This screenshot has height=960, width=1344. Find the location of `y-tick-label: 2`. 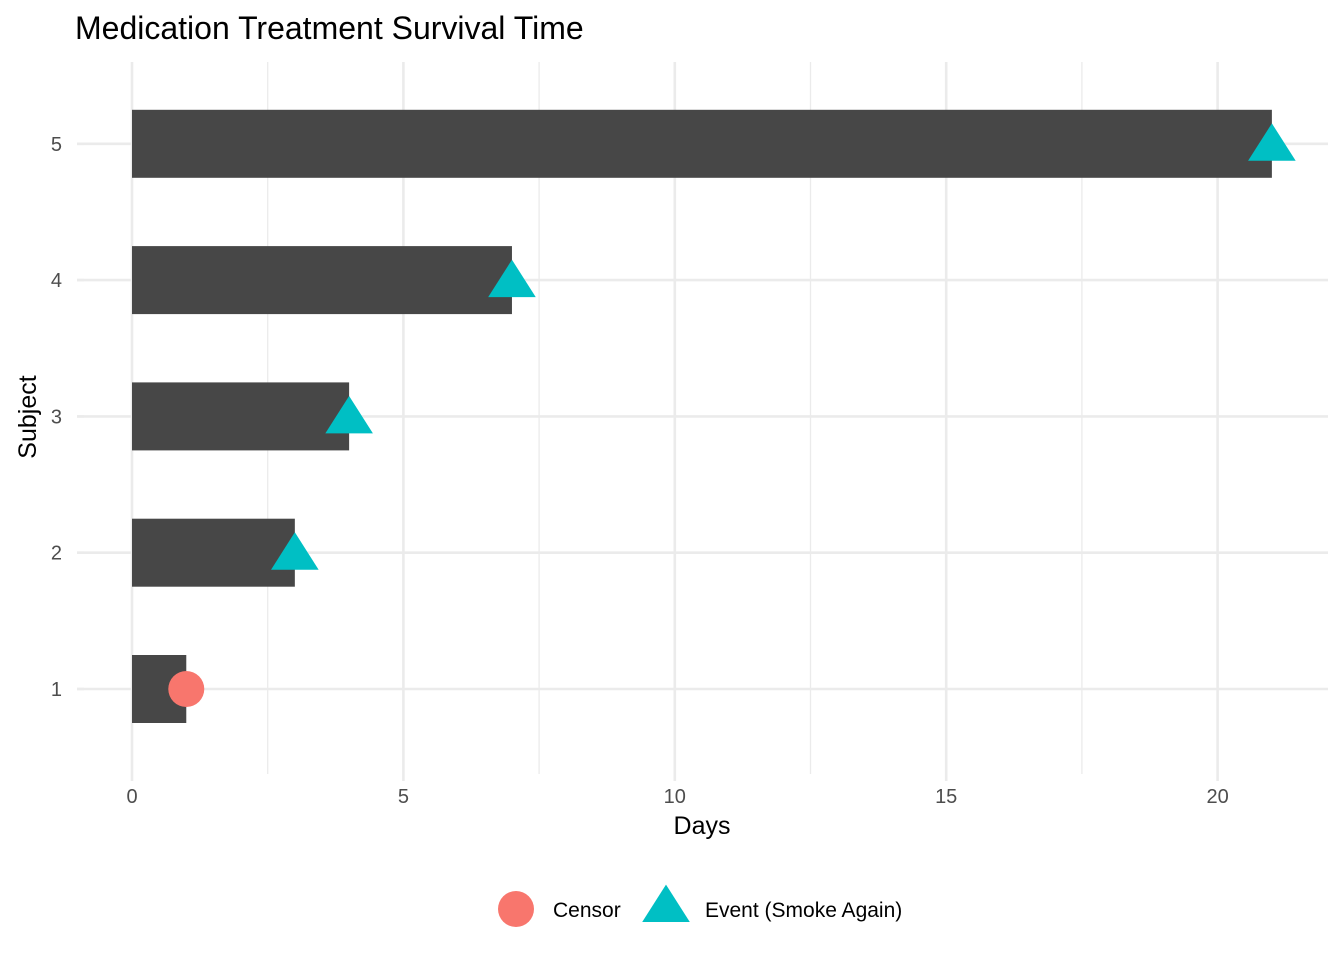

y-tick-label: 2 is located at coordinates (56, 554).